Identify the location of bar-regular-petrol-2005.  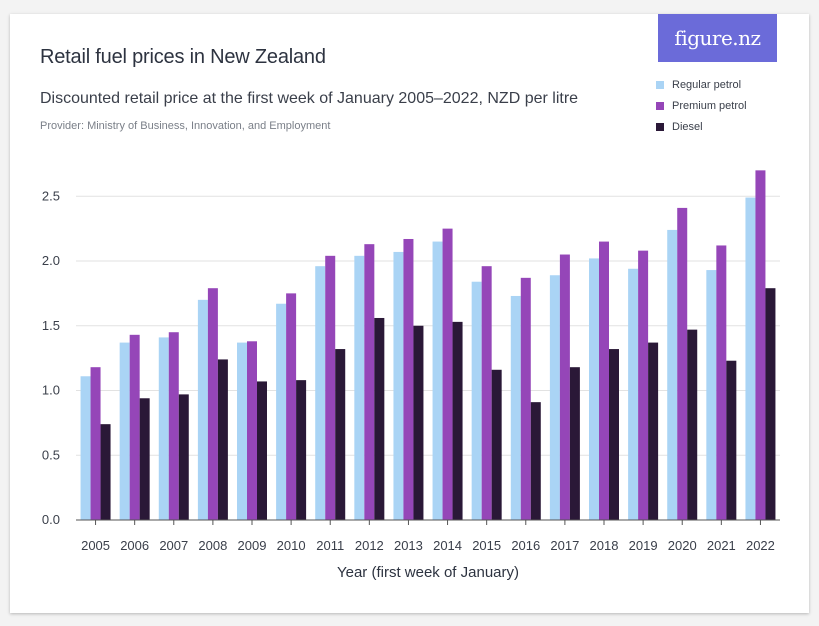
(85, 448).